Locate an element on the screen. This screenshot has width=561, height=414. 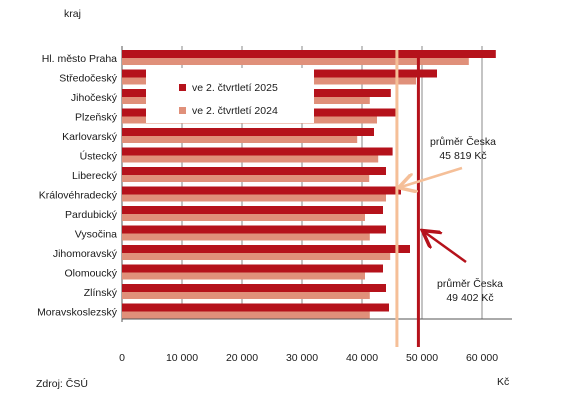
category-label: Středočeský is located at coordinates (88, 79).